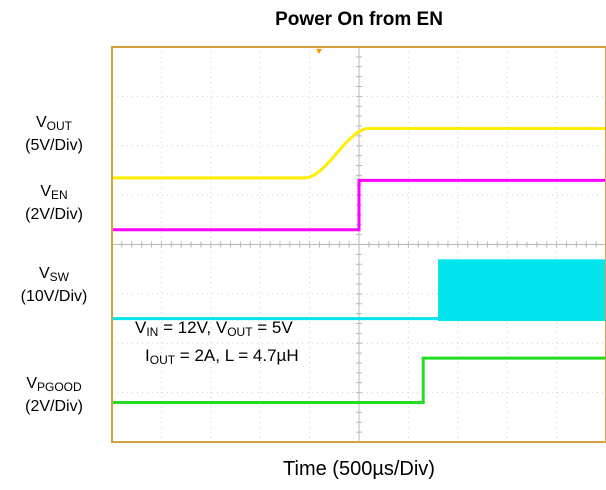 The width and height of the screenshot is (606, 490). Describe the element at coordinates (54, 203) in the screenshot. I see `ven-label: VEN (2V/Div)` at that location.